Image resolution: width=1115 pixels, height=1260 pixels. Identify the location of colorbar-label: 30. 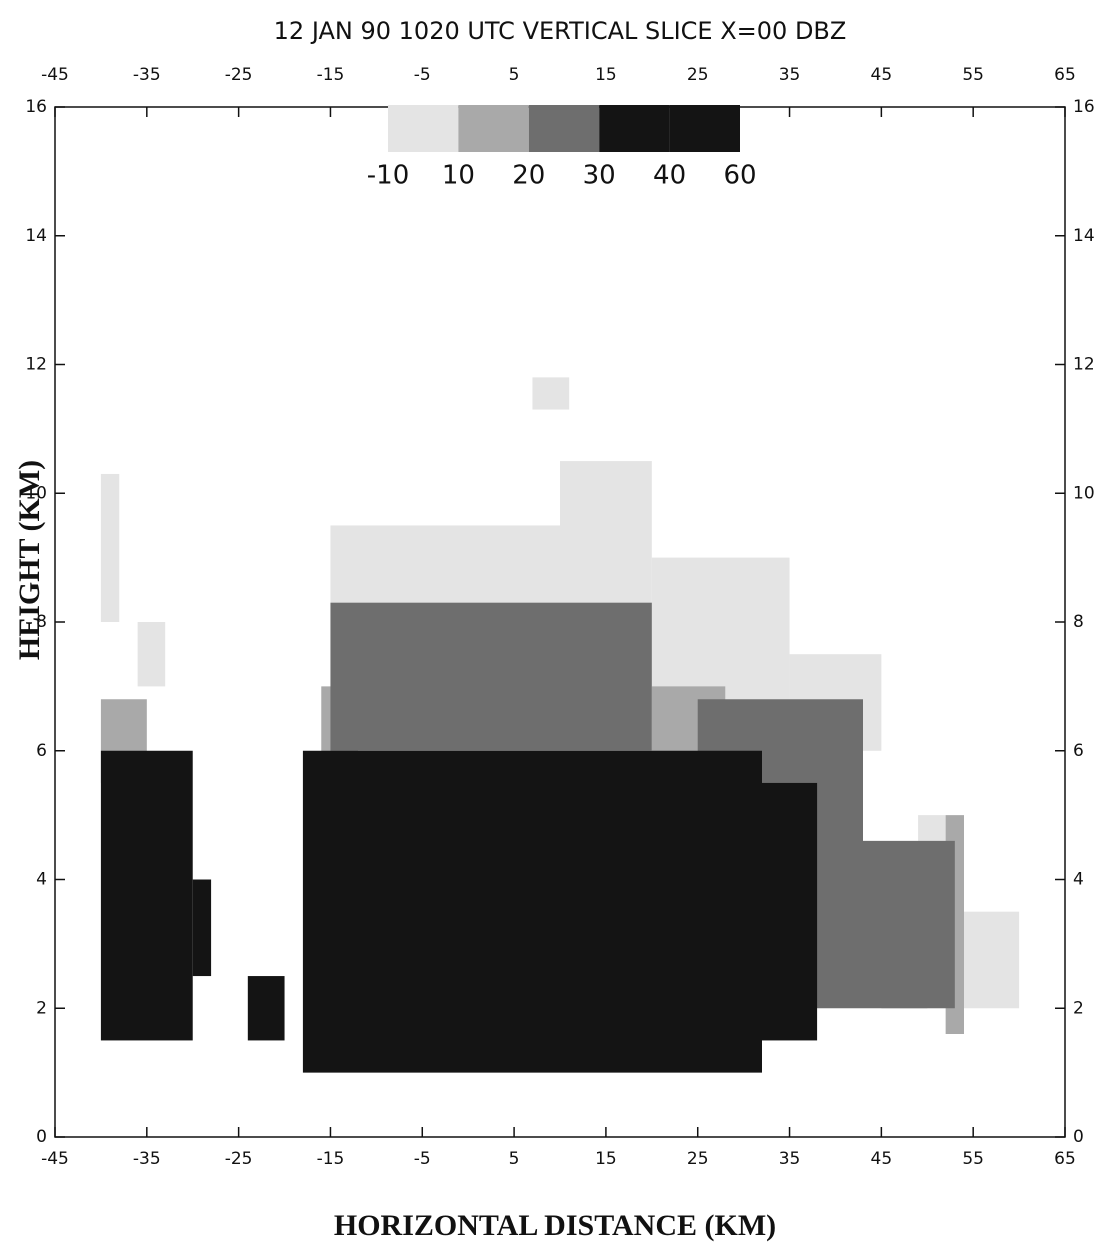
(599, 176).